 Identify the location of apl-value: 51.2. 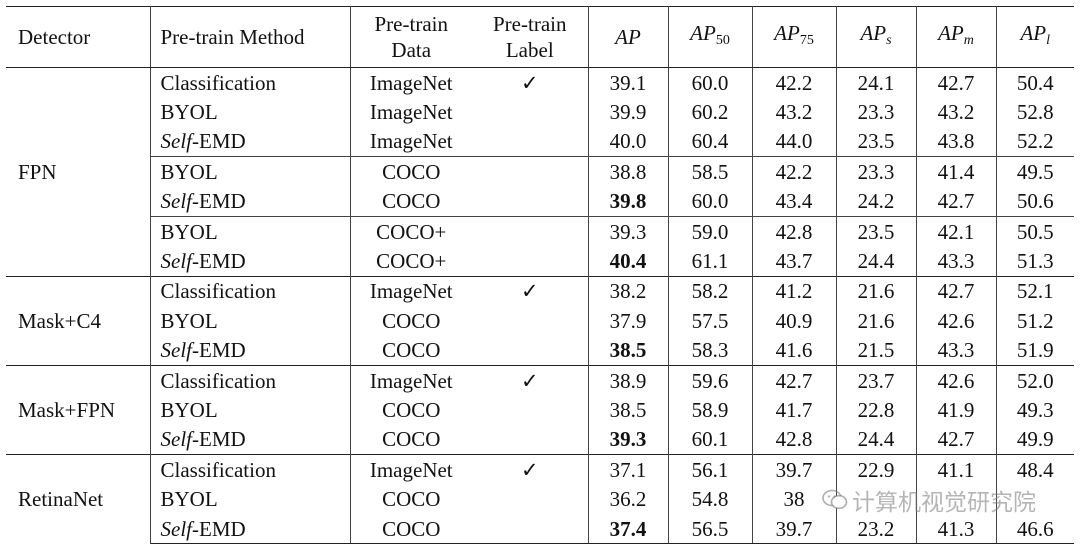
(1035, 320).